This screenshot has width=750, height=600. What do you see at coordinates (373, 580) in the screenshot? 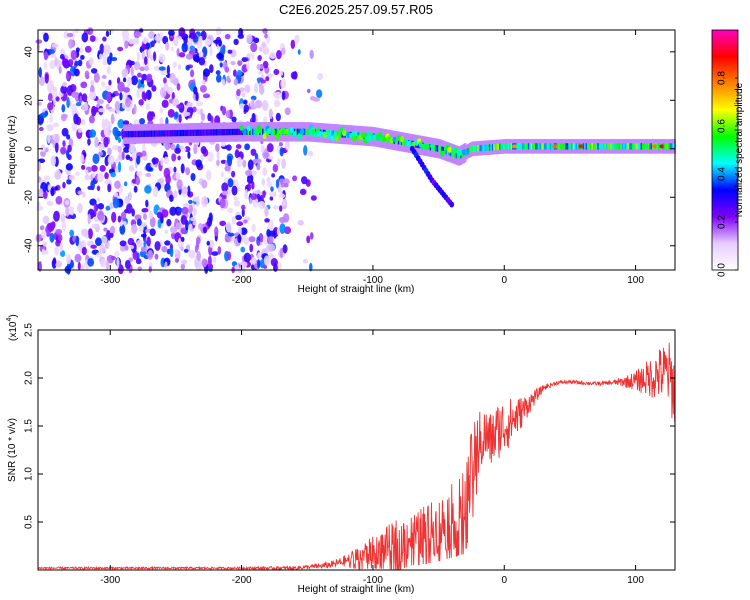
I see `snr-x-tick-label: -100` at bounding box center [373, 580].